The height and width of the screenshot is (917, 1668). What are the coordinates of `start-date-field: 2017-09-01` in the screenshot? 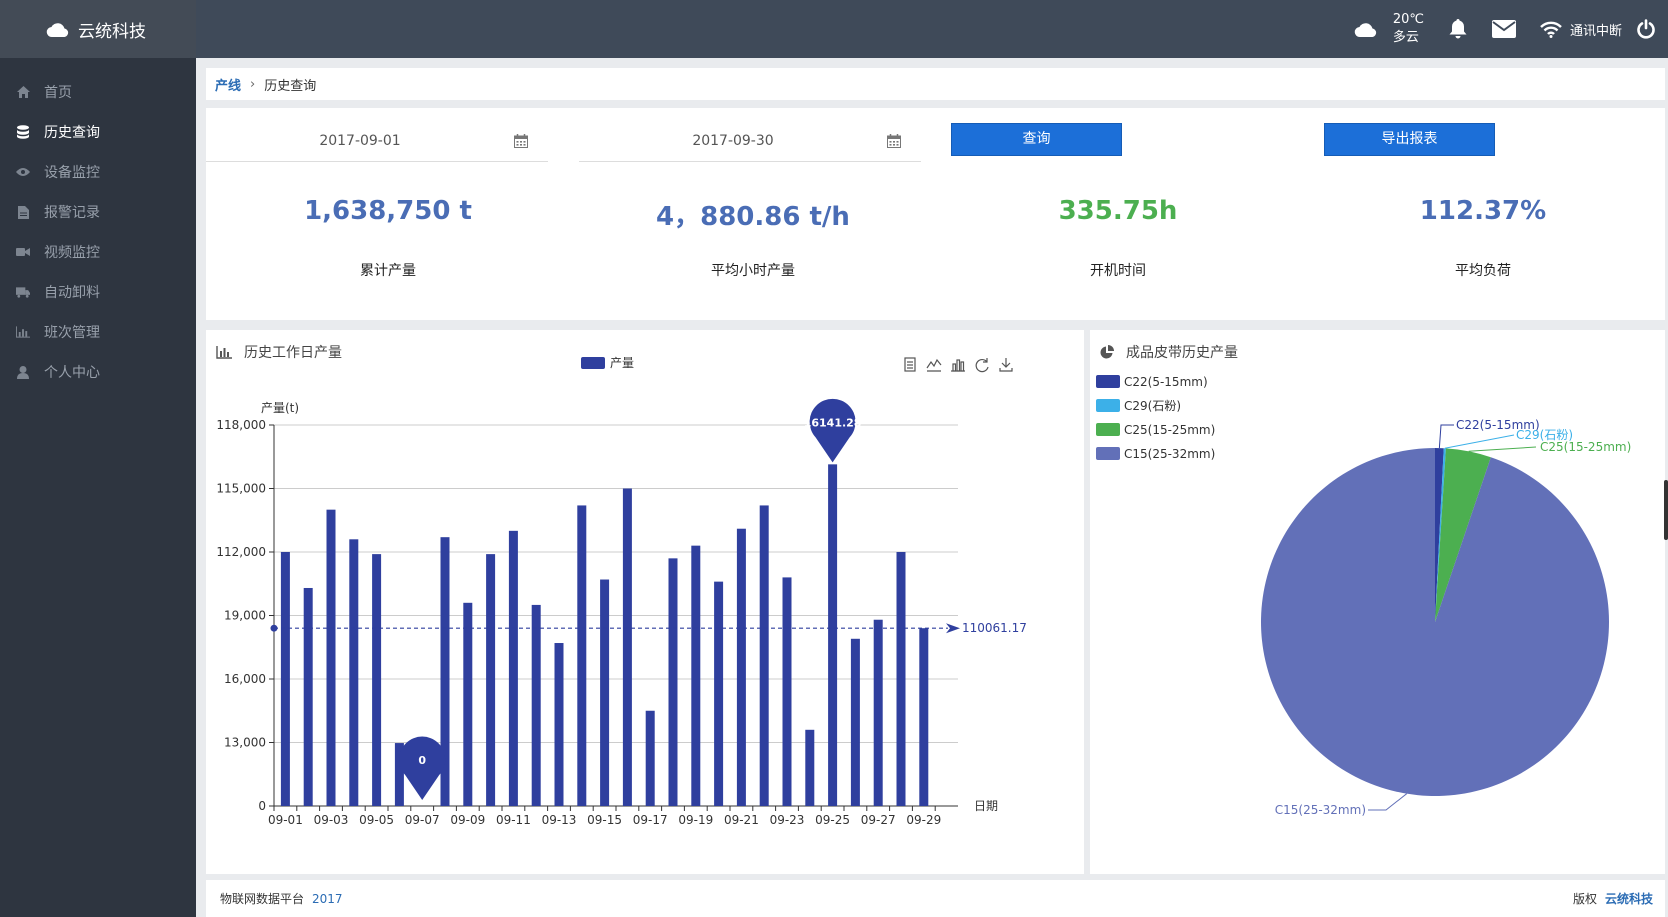 It's located at (377, 141).